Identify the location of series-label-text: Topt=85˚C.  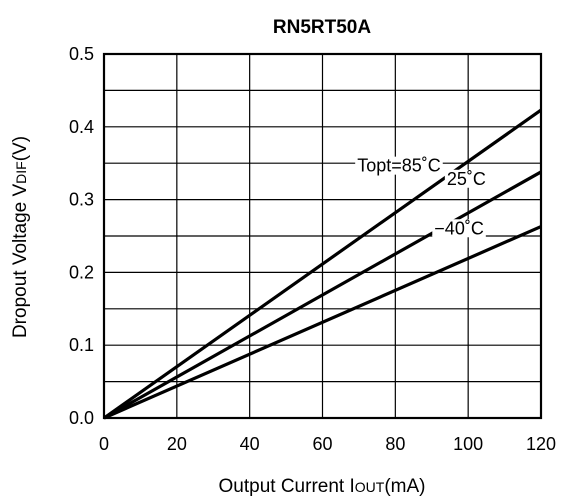
(399, 166).